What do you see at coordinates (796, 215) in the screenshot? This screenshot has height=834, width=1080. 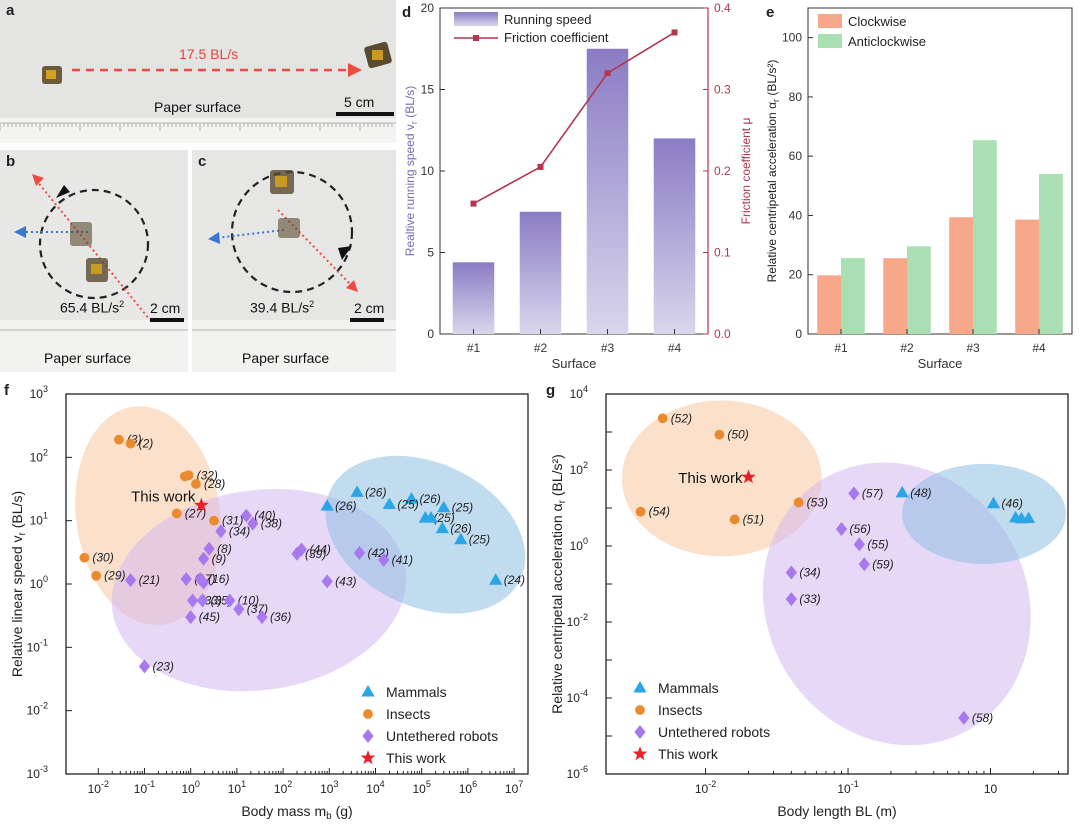 I see `y-tick-label: 40` at bounding box center [796, 215].